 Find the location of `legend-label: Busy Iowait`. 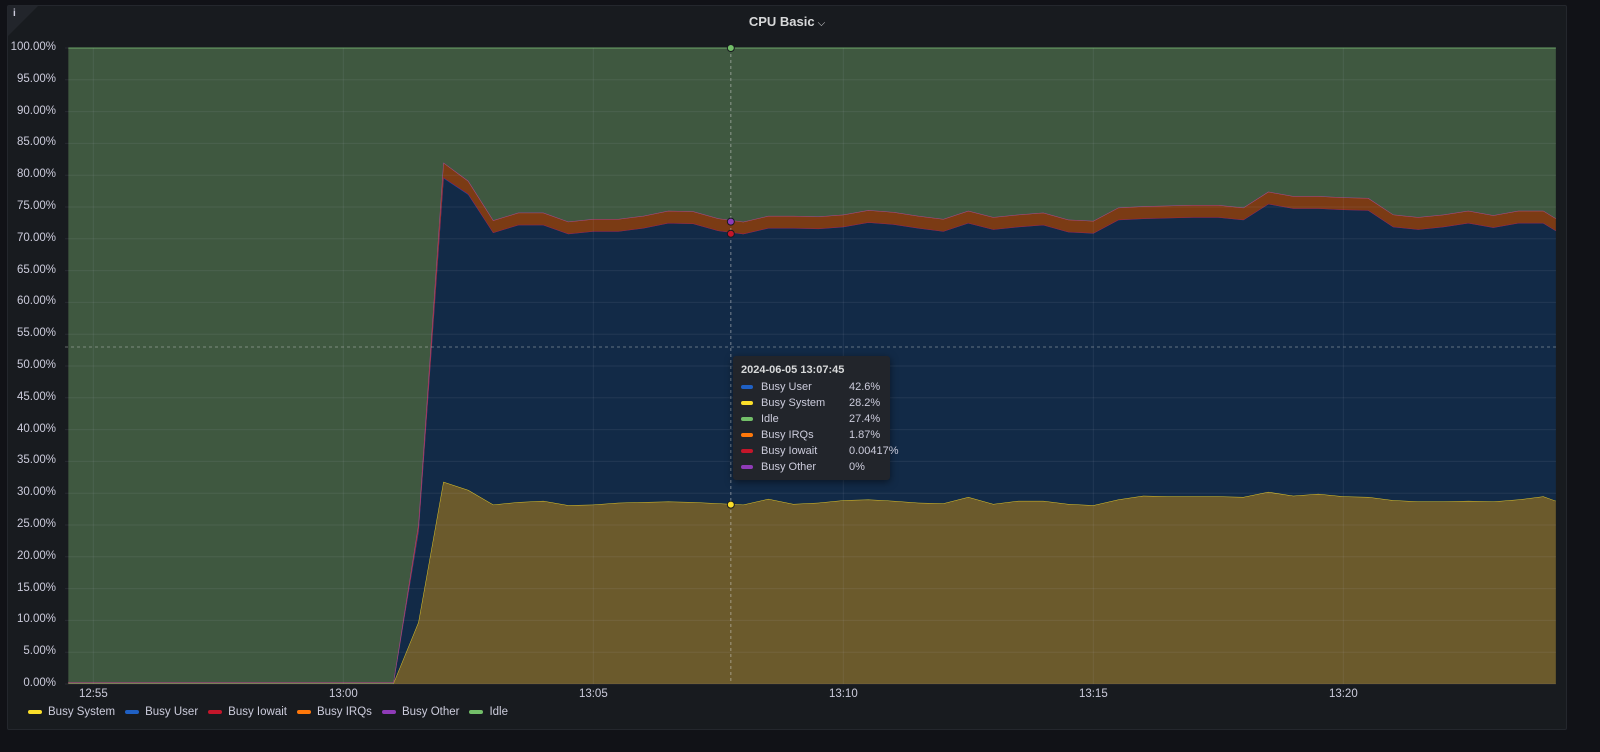

legend-label: Busy Iowait is located at coordinates (257, 712).